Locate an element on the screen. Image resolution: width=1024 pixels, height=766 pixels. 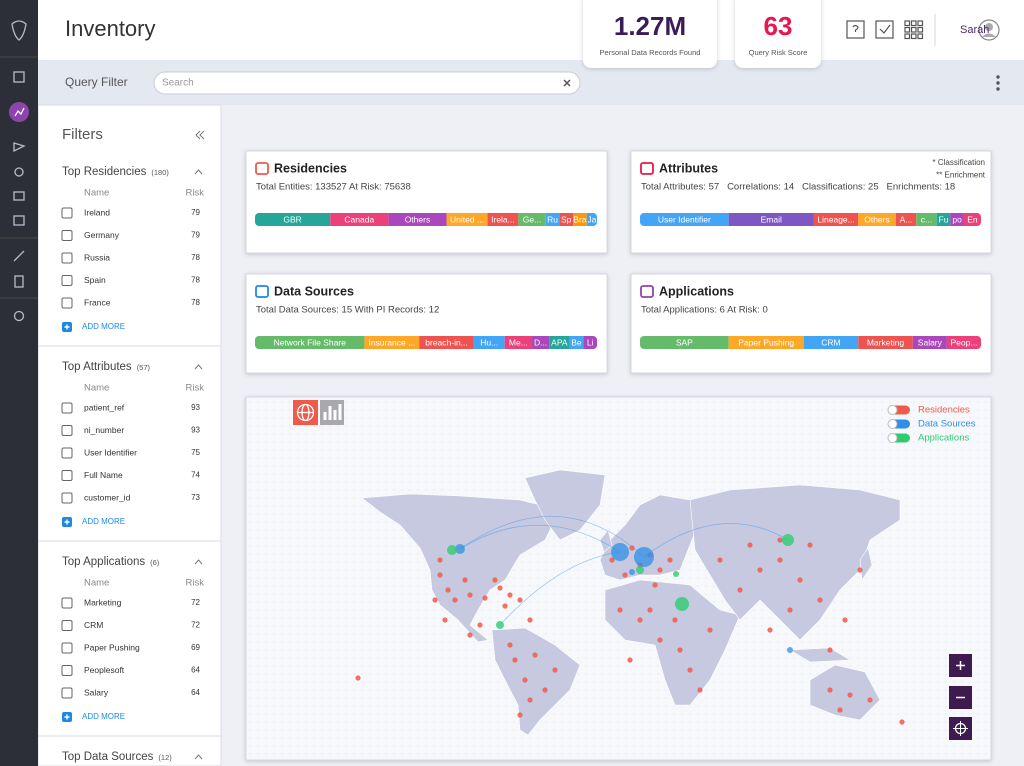
card-note: ** Enrichment is located at coordinates (961, 175).